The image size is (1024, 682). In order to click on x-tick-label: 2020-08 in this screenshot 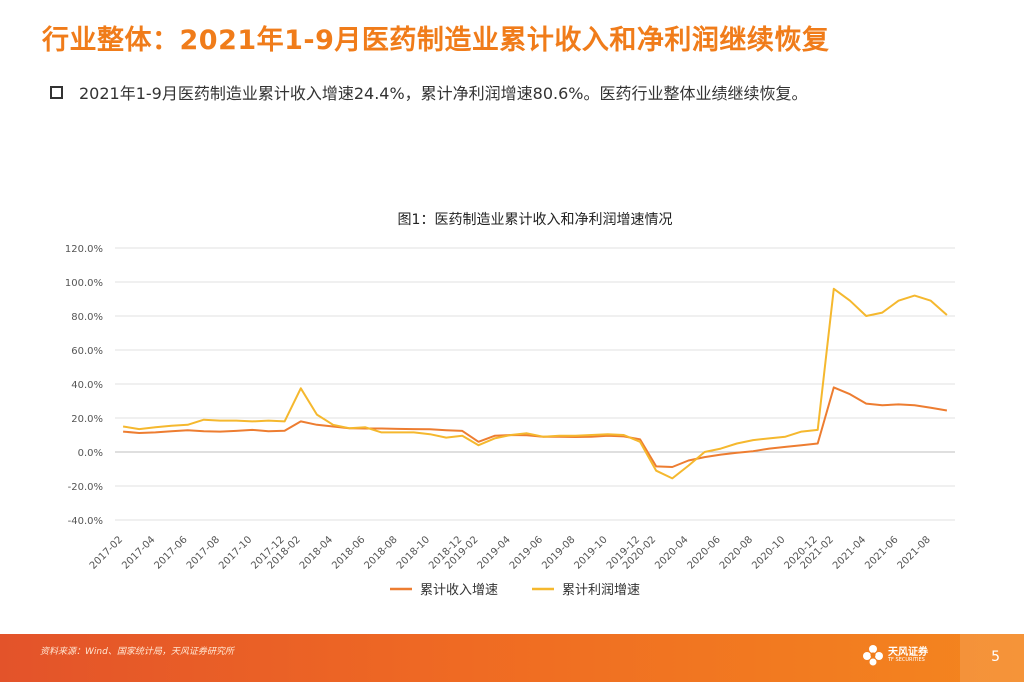, I will do `click(736, 552)`.